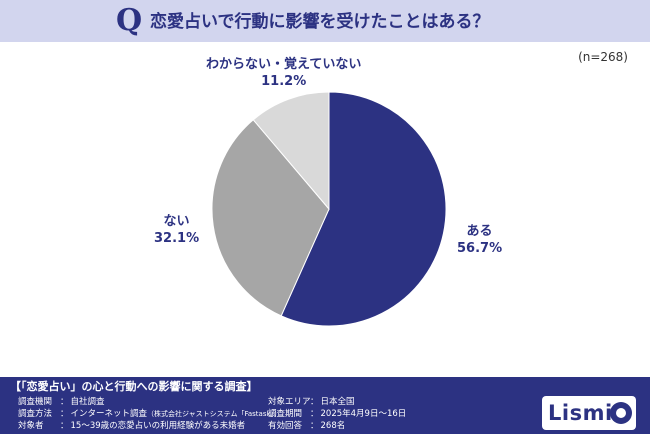 The width and height of the screenshot is (650, 434). What do you see at coordinates (270, 218) in the screenshot?
I see `pie-slice-nai` at bounding box center [270, 218].